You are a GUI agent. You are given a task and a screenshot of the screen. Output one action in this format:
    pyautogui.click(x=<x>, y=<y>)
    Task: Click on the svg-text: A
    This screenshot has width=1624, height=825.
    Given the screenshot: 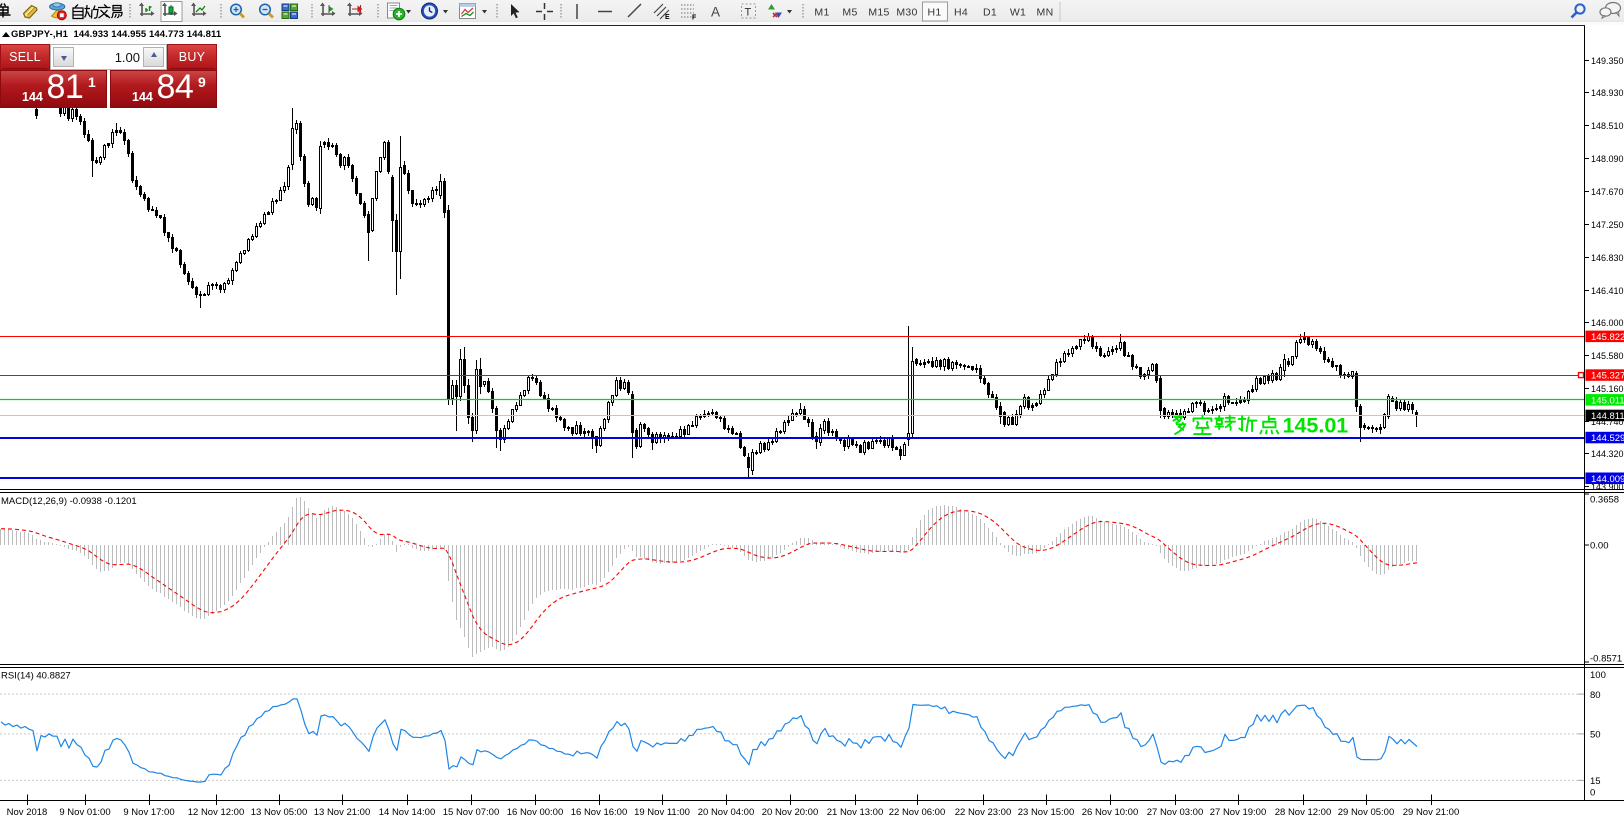 What is the action you would take?
    pyautogui.click(x=715, y=12)
    